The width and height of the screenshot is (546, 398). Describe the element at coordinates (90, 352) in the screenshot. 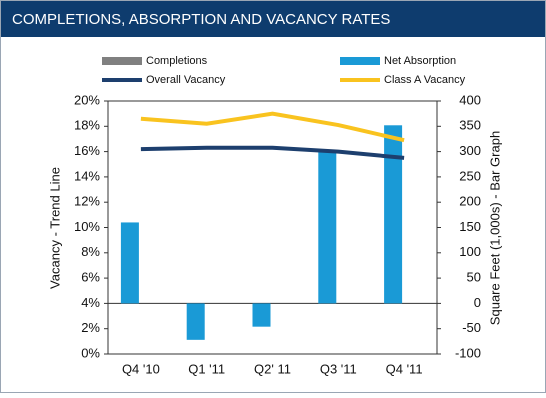

I see `y-tick-label: 0%` at that location.